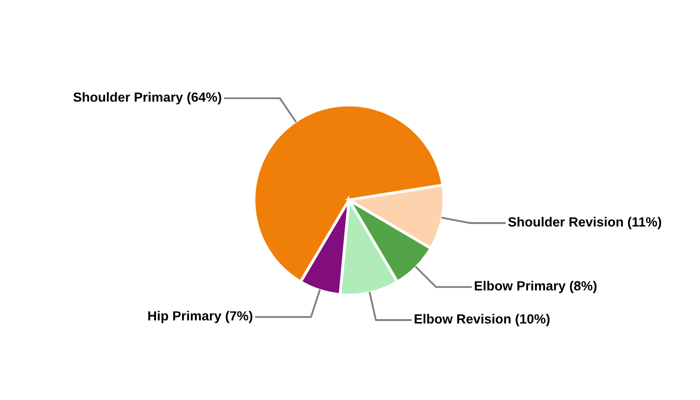 The height and width of the screenshot is (400, 700). I want to click on slice-label: Elbow Primary (8%), so click(535, 287).